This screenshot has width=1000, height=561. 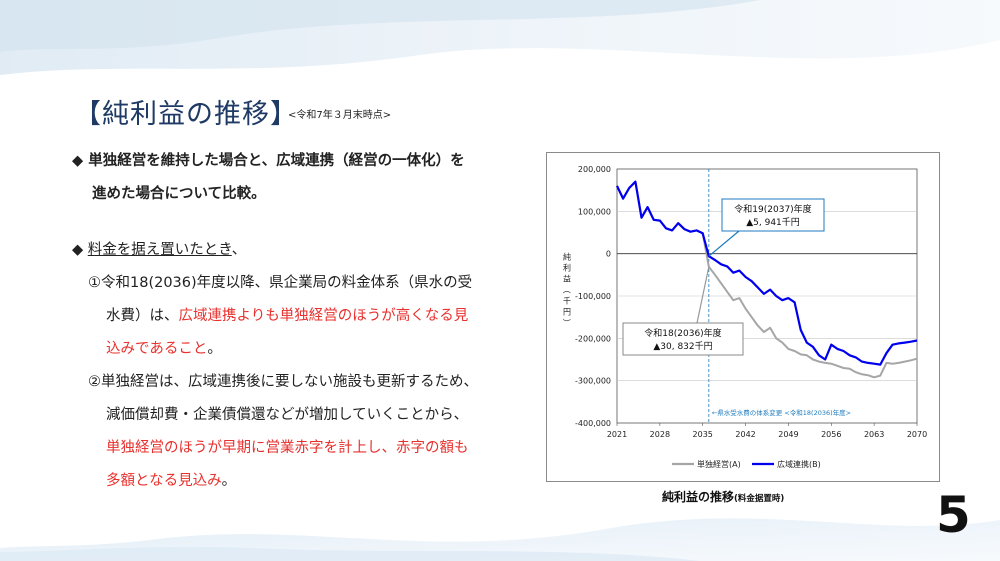 What do you see at coordinates (593, 296) in the screenshot?
I see `y-tick-label: -100,000` at bounding box center [593, 296].